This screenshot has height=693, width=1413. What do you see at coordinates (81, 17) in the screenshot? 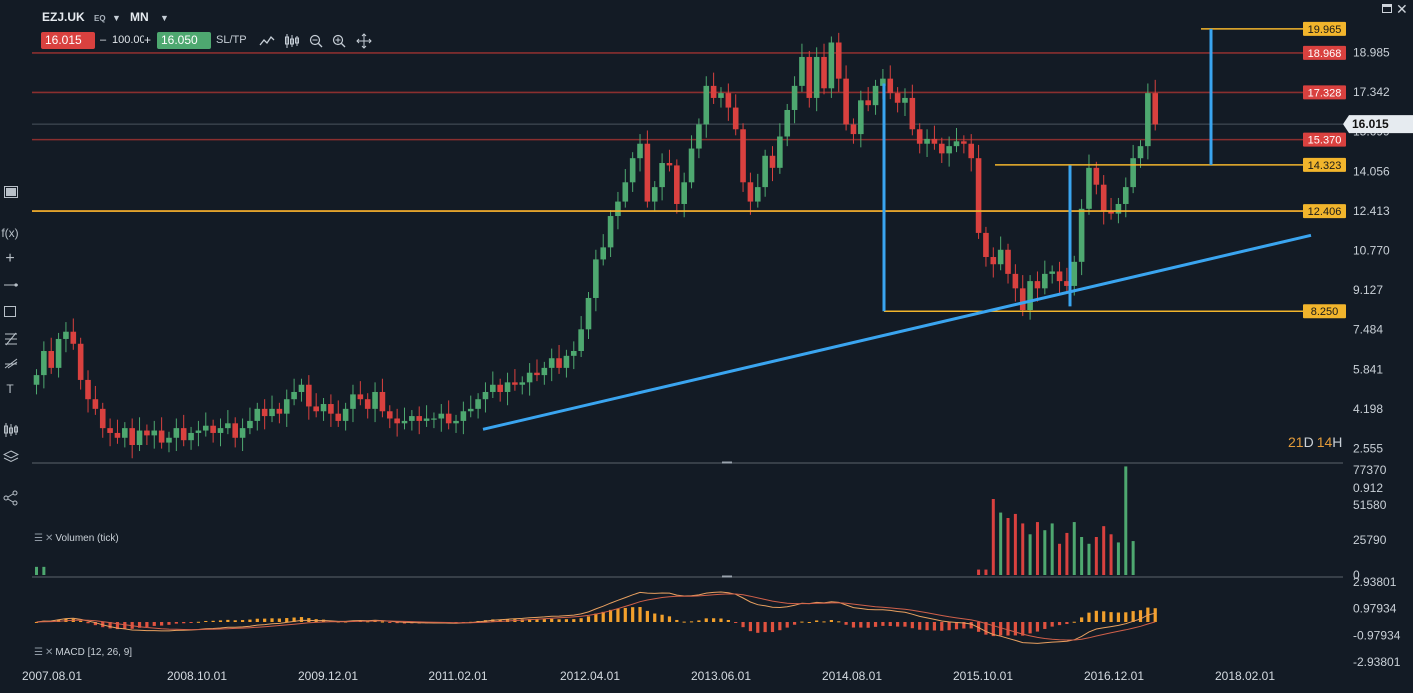
I see `symbol-selector: EZJ.UK EQ ▼` at bounding box center [81, 17].